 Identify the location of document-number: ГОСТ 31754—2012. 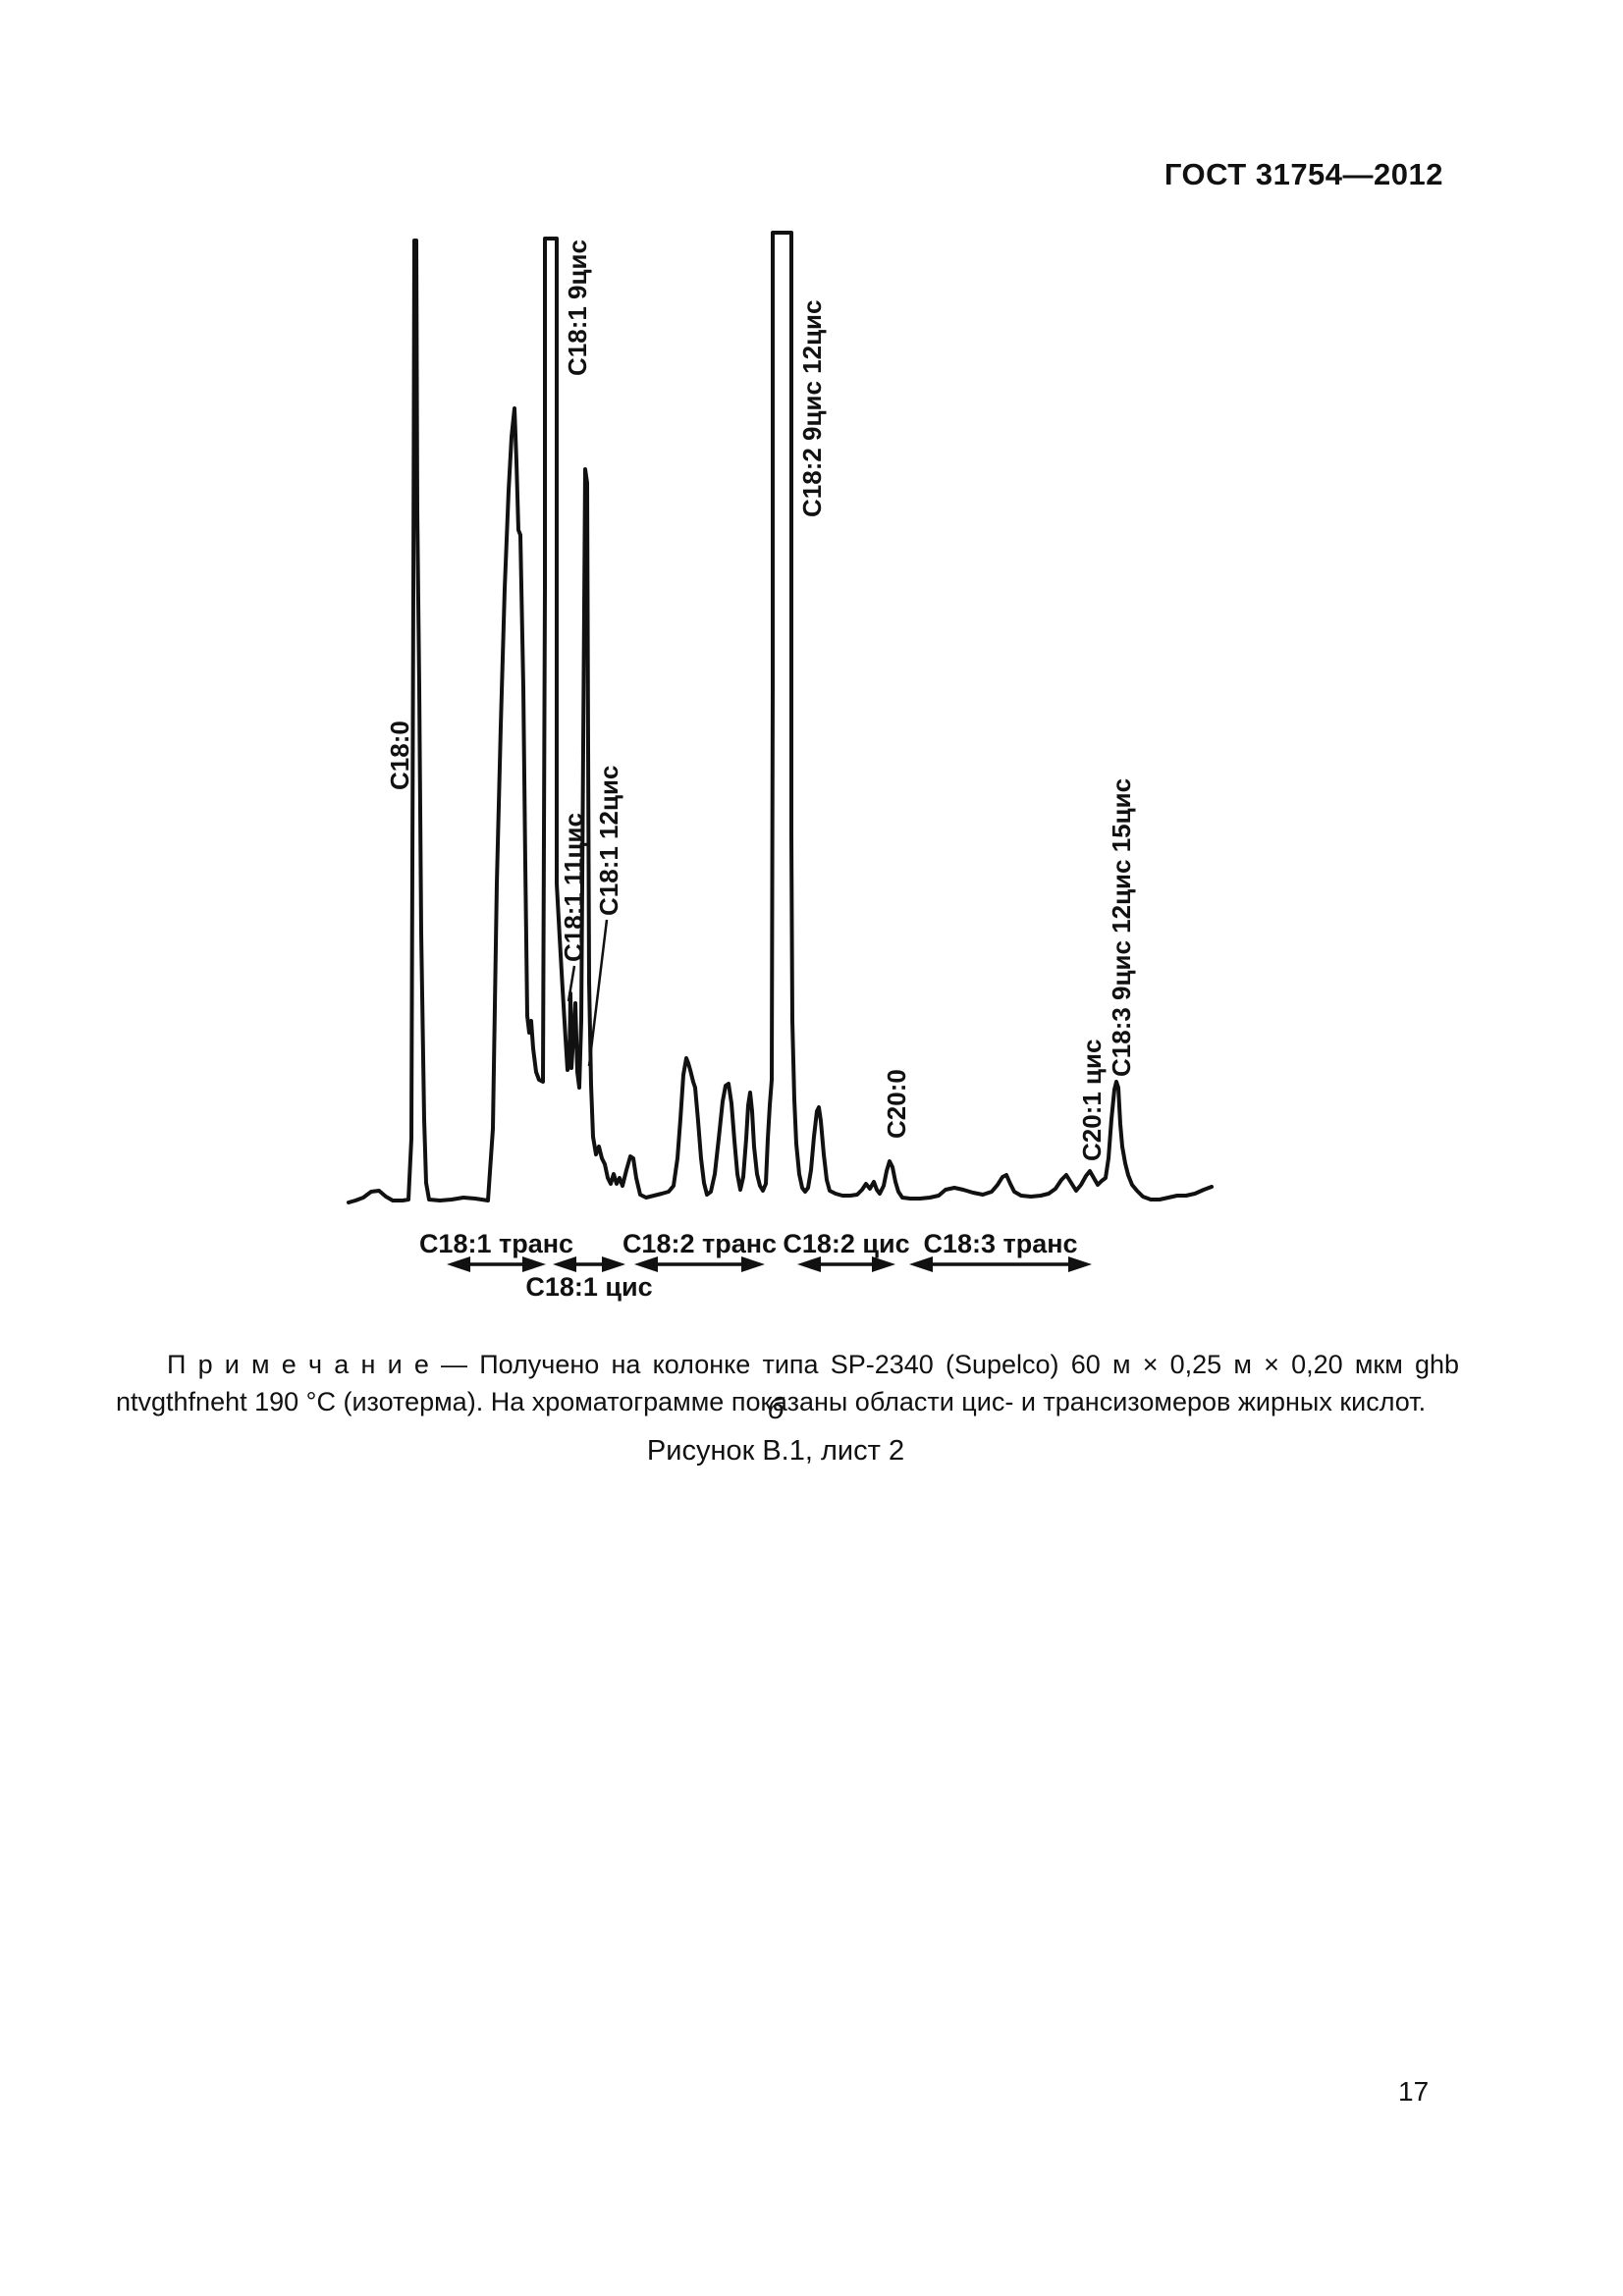
(1303, 174).